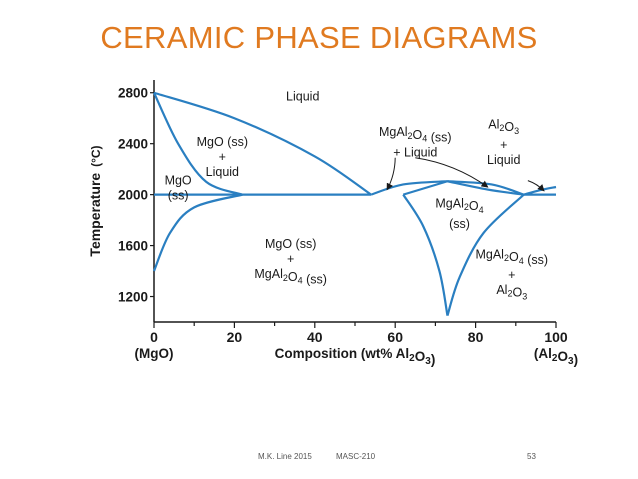  I want to click on x-axis-left-end-label: (MgO), so click(154, 353).